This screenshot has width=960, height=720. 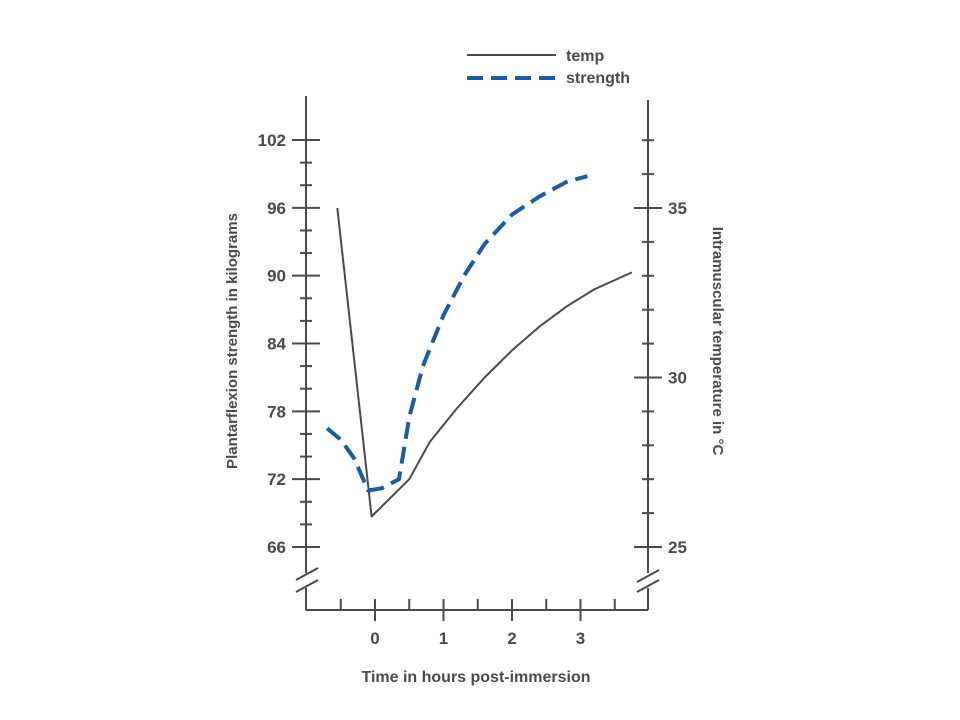 What do you see at coordinates (717, 341) in the screenshot?
I see `y-right-axis-title: Intramuscular temperature in °C` at bounding box center [717, 341].